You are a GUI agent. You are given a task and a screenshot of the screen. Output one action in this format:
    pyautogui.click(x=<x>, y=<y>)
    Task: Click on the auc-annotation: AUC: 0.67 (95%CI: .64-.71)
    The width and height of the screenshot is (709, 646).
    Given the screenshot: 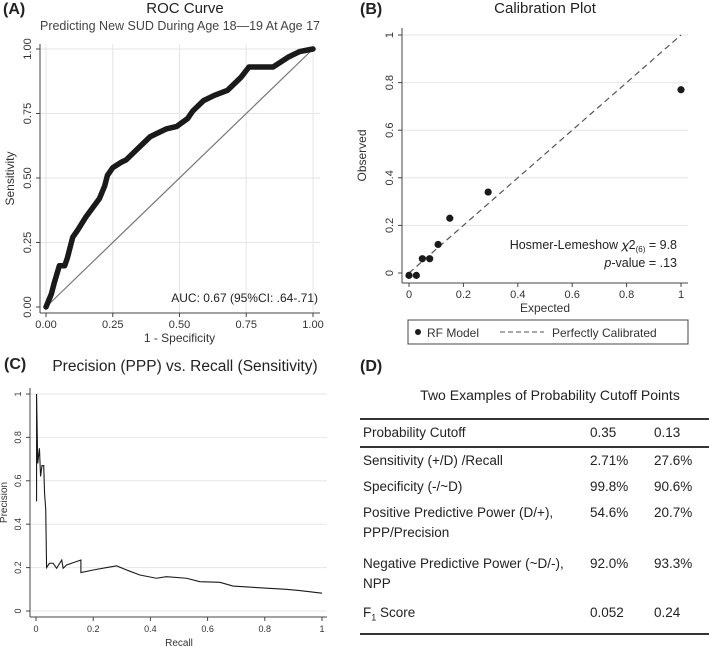 What is the action you would take?
    pyautogui.click(x=244, y=298)
    